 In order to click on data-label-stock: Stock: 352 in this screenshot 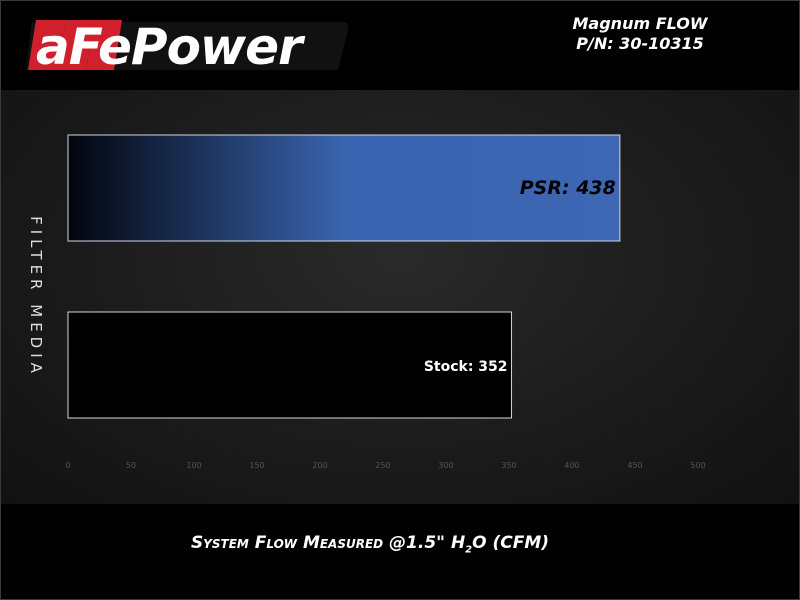, I will do `click(466, 367)`.